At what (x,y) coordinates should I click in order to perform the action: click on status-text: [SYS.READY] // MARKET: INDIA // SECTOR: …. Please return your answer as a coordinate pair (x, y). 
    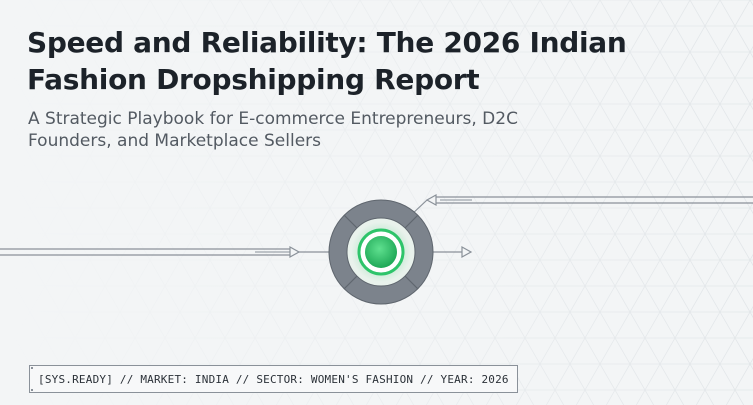
    Looking at the image, I should click on (273, 379).